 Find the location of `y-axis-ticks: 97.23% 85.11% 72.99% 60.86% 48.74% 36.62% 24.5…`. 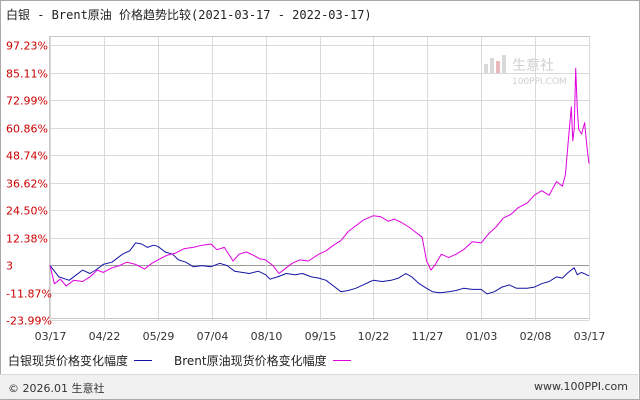

y-axis-ticks: 97.23% 85.11% 72.99% 60.86% 48.74% 36.62% 24.5… is located at coordinates (29, 184).